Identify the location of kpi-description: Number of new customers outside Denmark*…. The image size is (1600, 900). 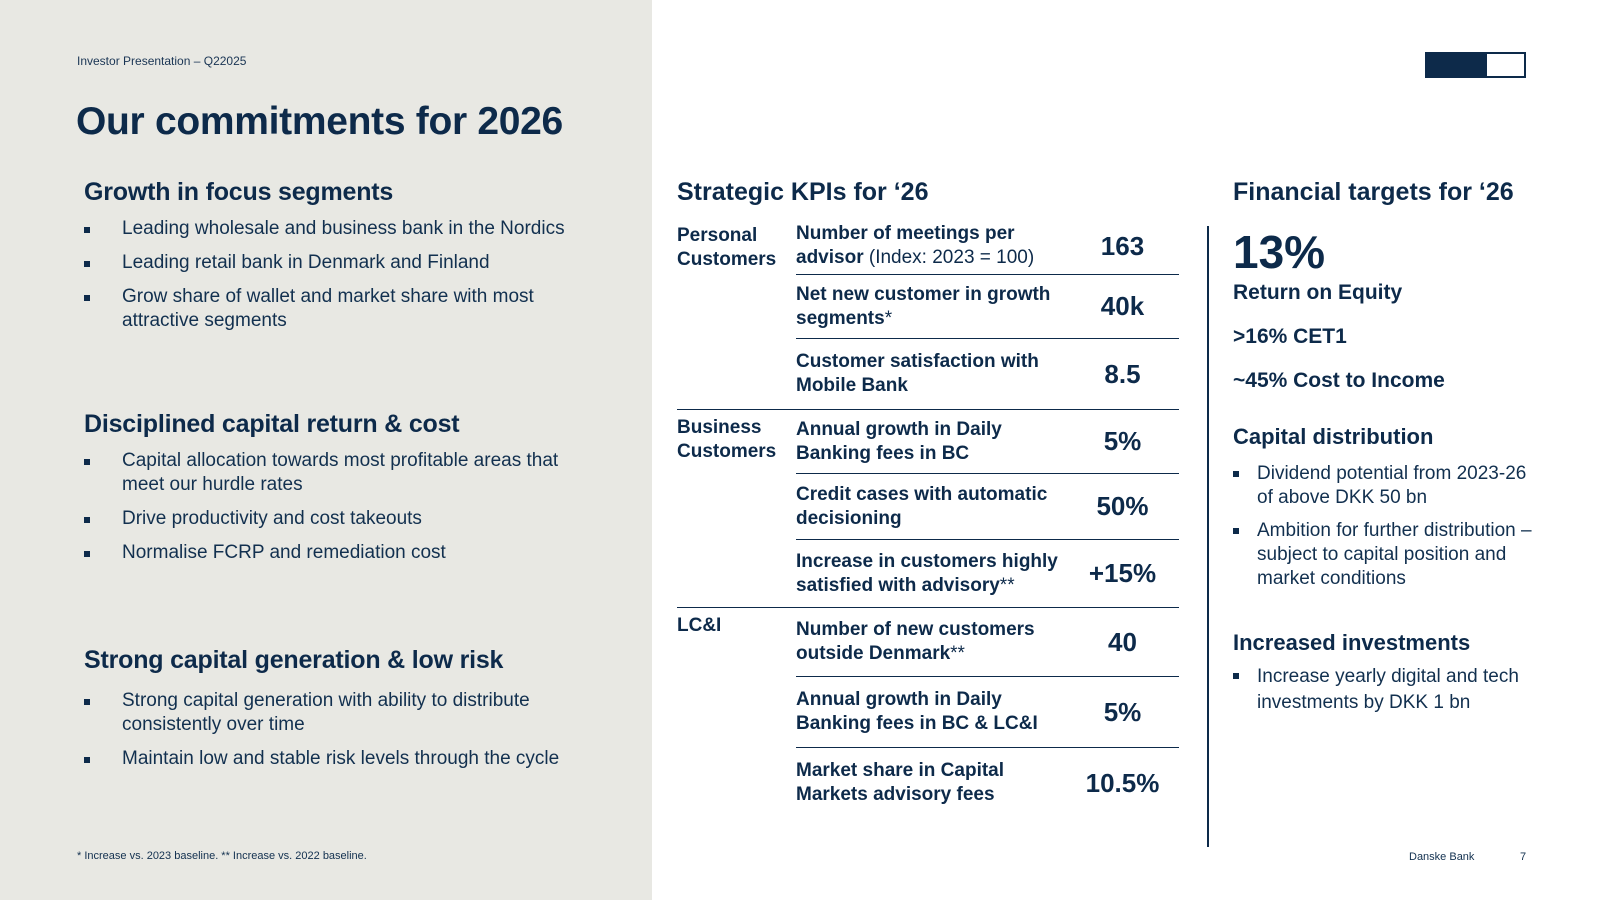
(915, 641).